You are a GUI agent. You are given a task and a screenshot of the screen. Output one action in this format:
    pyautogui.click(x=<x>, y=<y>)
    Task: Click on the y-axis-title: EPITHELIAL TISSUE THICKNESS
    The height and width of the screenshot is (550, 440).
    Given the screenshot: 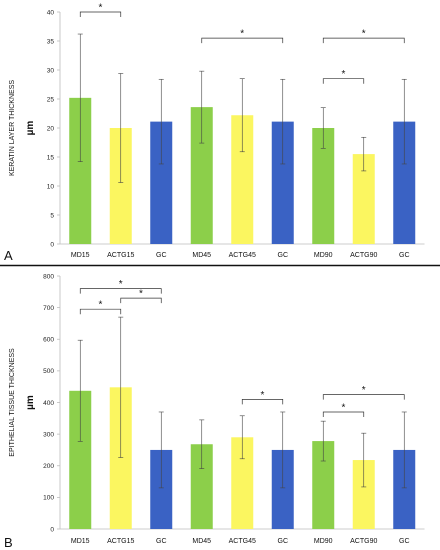 What is the action you would take?
    pyautogui.click(x=12, y=402)
    